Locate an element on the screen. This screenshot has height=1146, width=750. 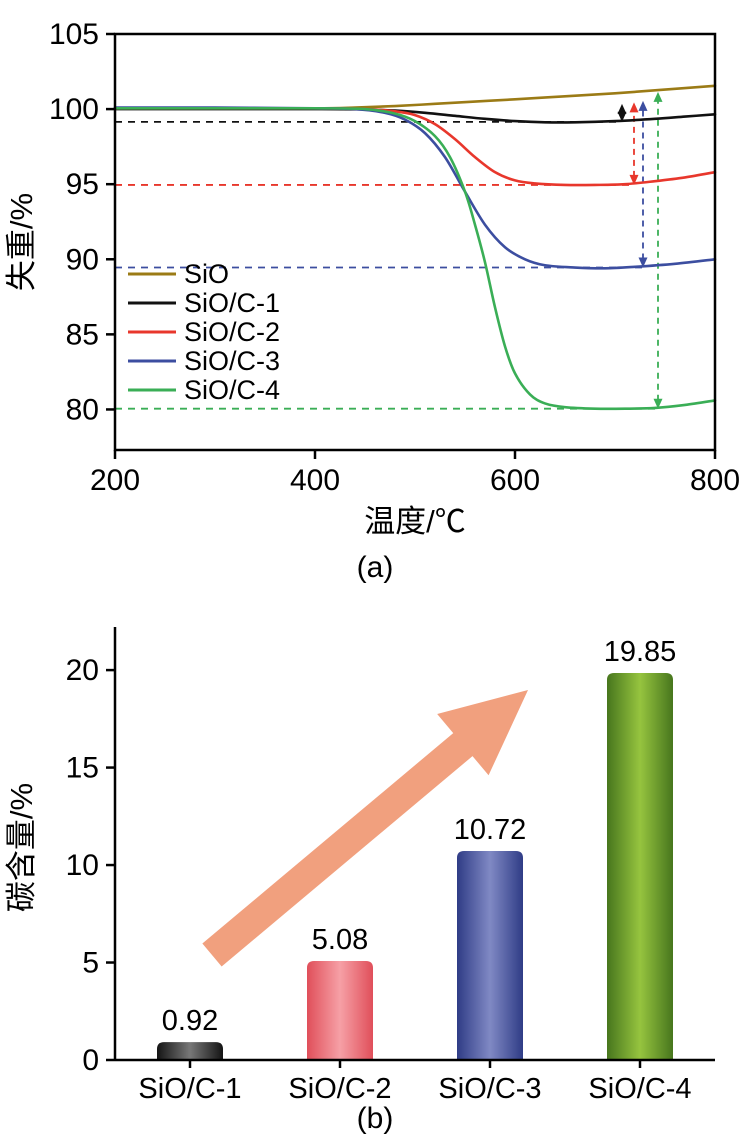
x-tick-label: 600 is located at coordinates (515, 480).